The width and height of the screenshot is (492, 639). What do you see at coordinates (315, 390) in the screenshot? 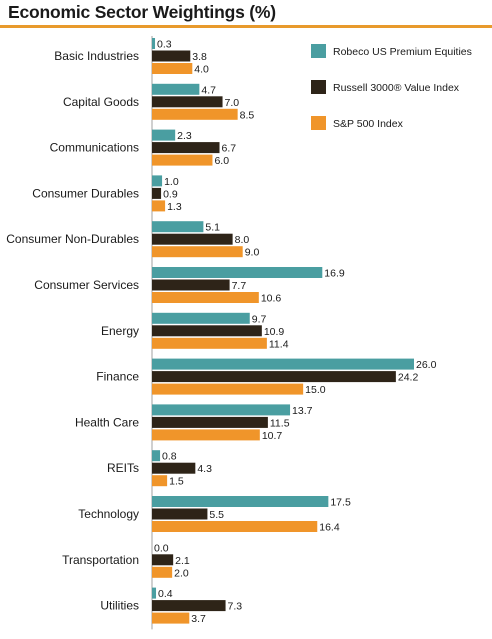
I see `data-label: 15.0` at bounding box center [315, 390].